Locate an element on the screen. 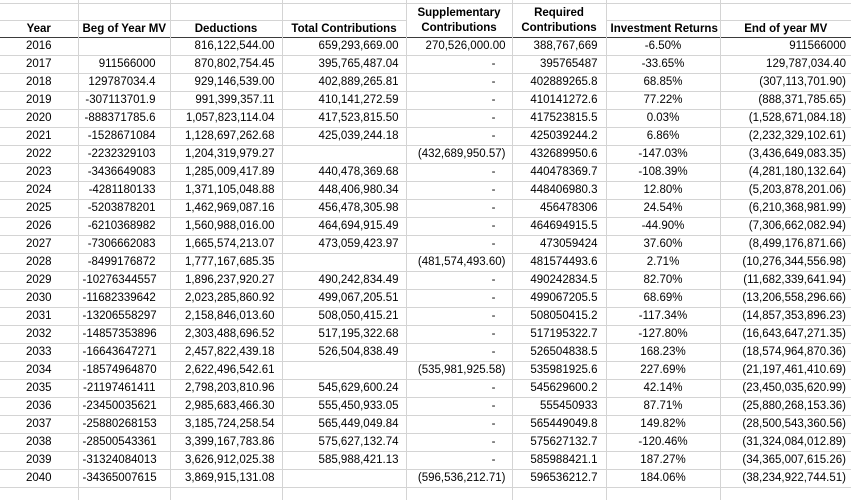 This screenshot has height=504, width=851. cell: -108.39% is located at coordinates (663, 172).